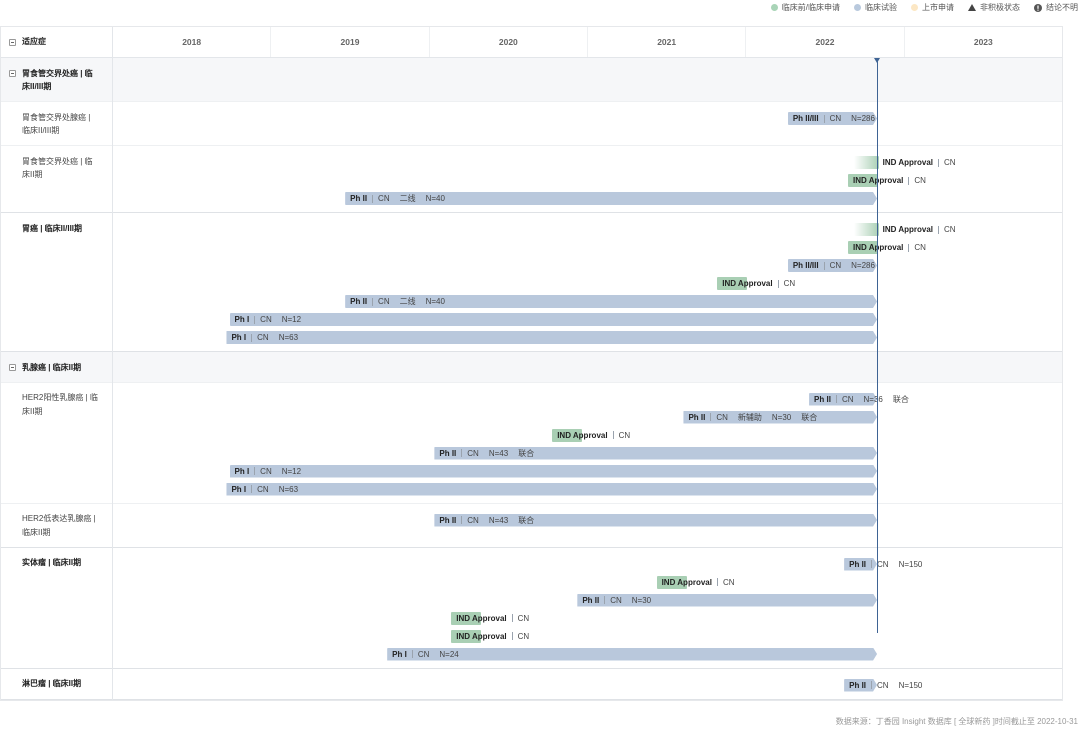 This screenshot has width=1080, height=730. Describe the element at coordinates (192, 42) in the screenshot. I see `year-header-2018: 2018` at that location.